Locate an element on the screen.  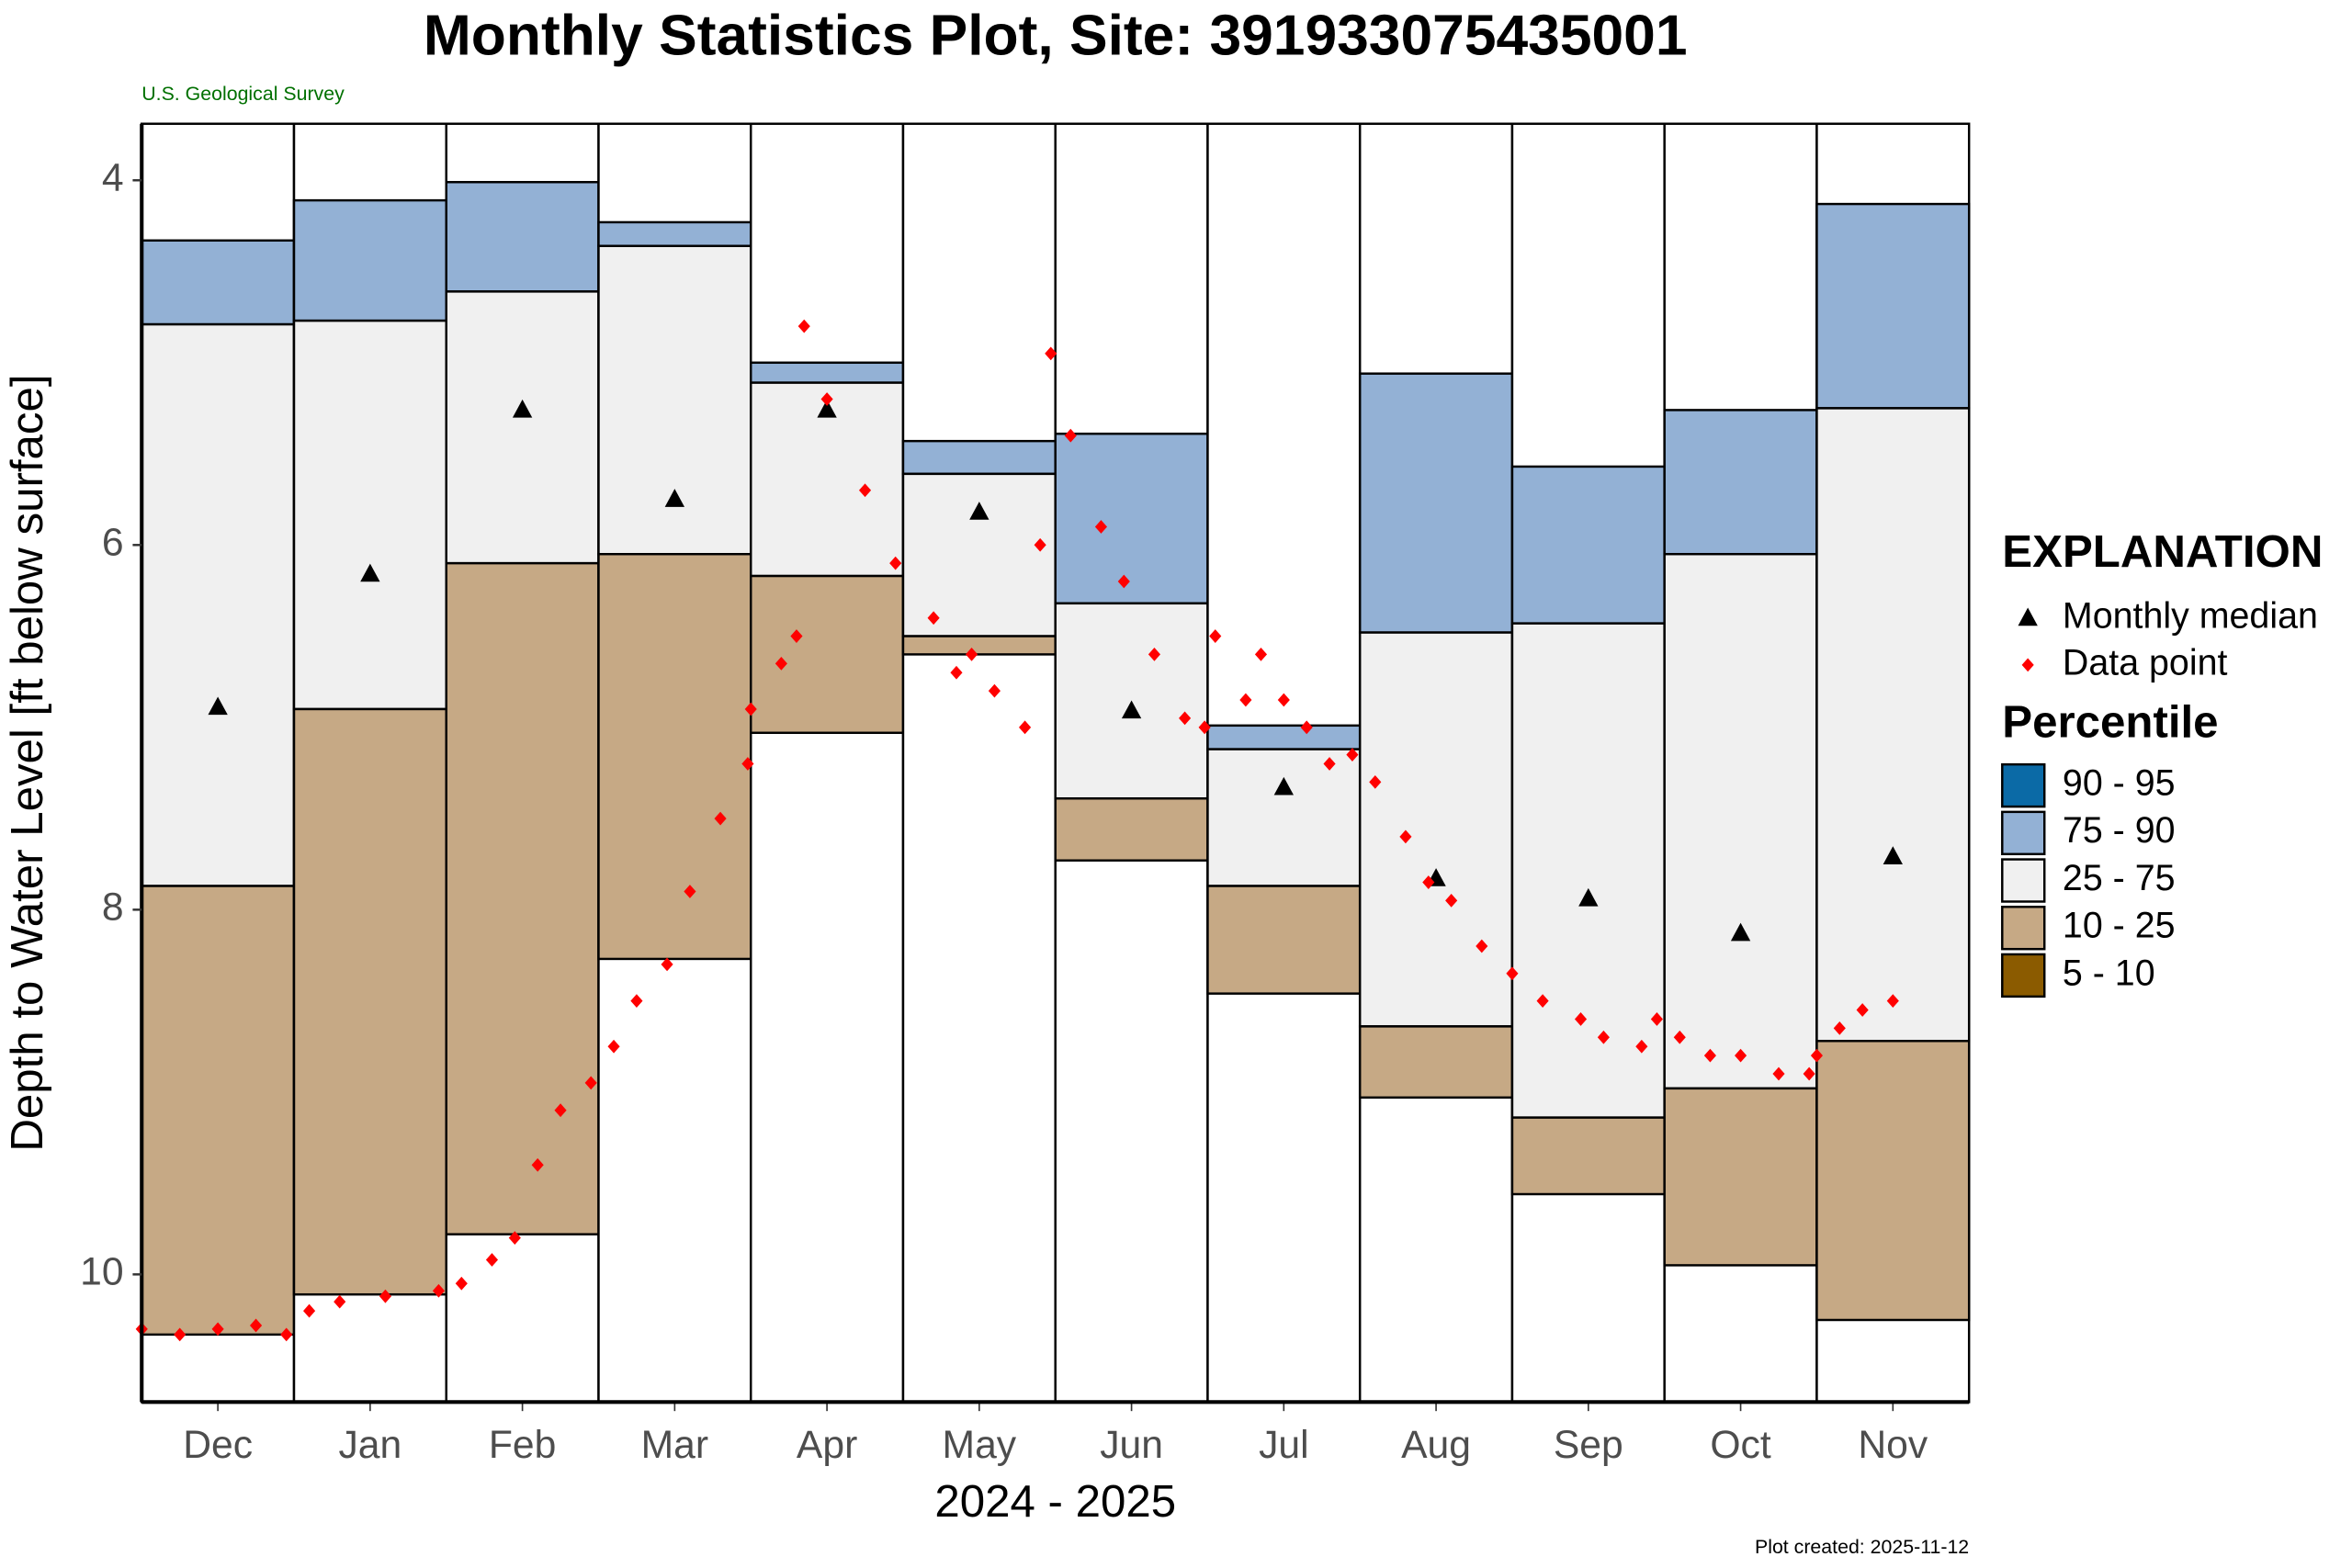
x-tick-label: Sep is located at coordinates (1589, 1445).